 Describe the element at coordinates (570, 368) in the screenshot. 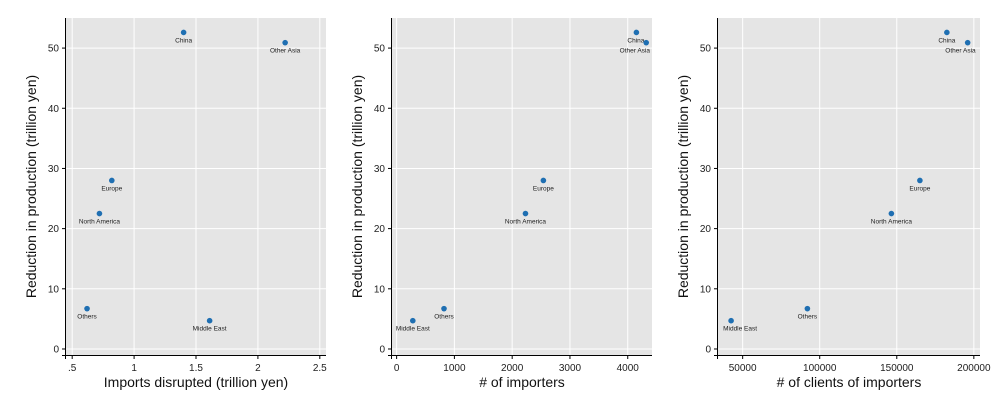

I see `x-tick-label: 3000` at that location.